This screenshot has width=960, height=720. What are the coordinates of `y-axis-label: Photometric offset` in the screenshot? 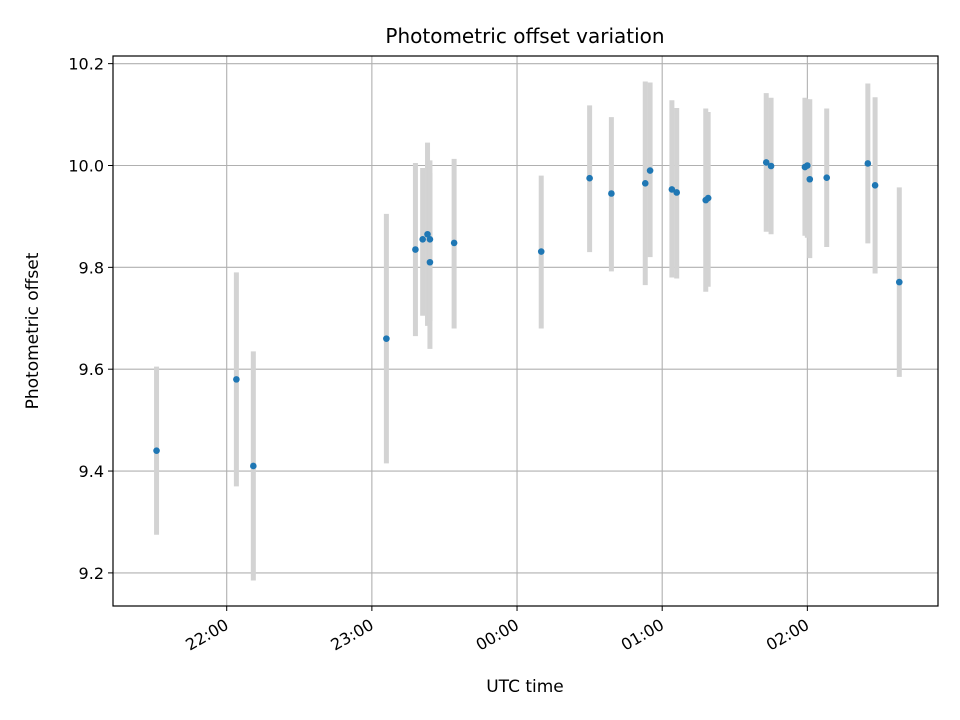 It's located at (33, 330).